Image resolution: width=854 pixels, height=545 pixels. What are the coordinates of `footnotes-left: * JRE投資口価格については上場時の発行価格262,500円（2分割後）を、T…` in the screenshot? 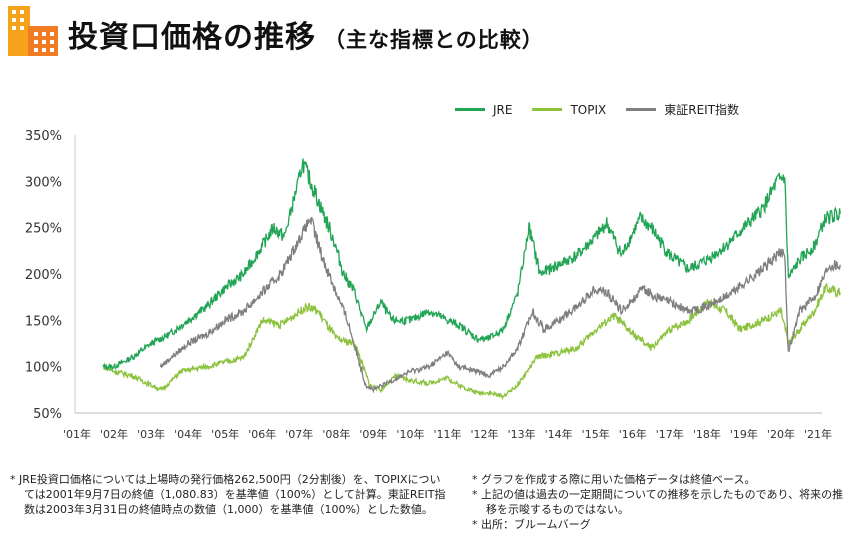 It's located at (230, 494).